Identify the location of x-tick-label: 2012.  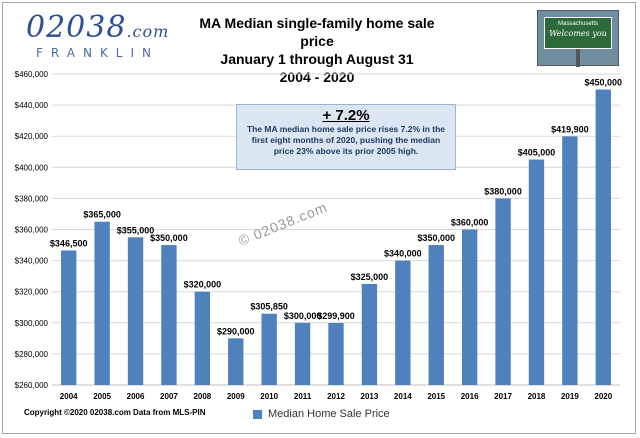
(336, 396).